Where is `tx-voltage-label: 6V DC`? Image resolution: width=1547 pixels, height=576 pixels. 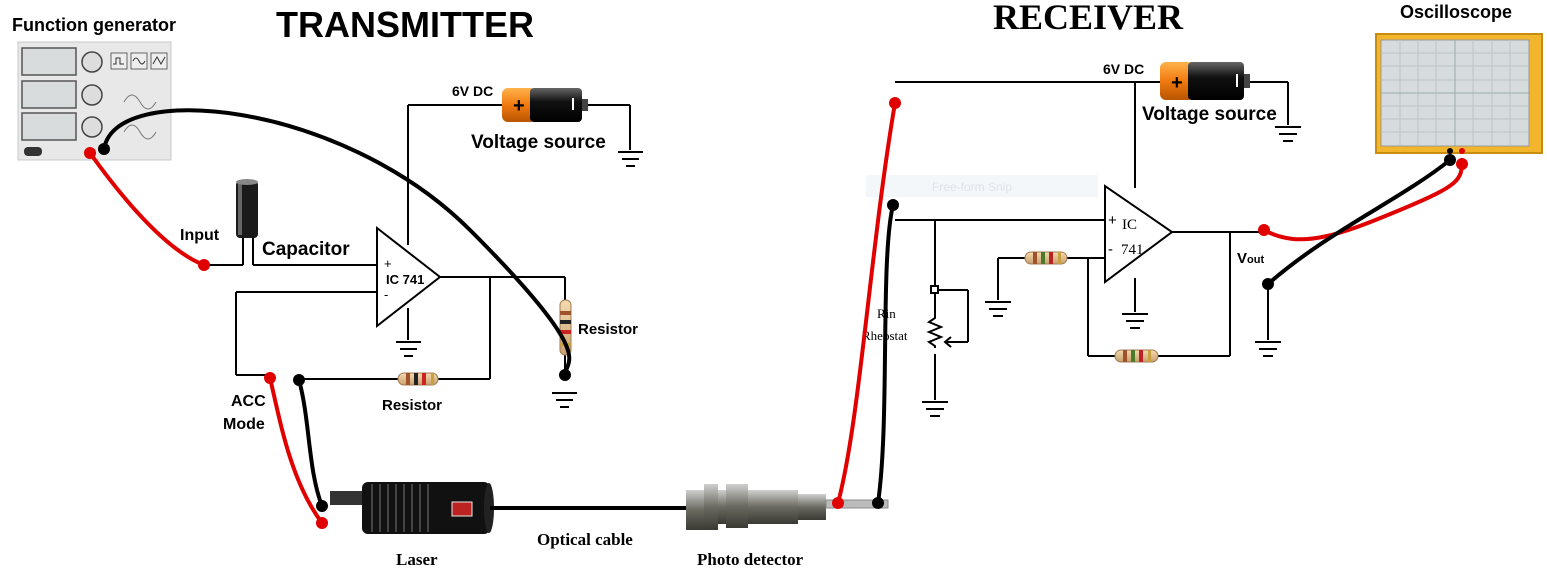
tx-voltage-label: 6V DC is located at coordinates (472, 91).